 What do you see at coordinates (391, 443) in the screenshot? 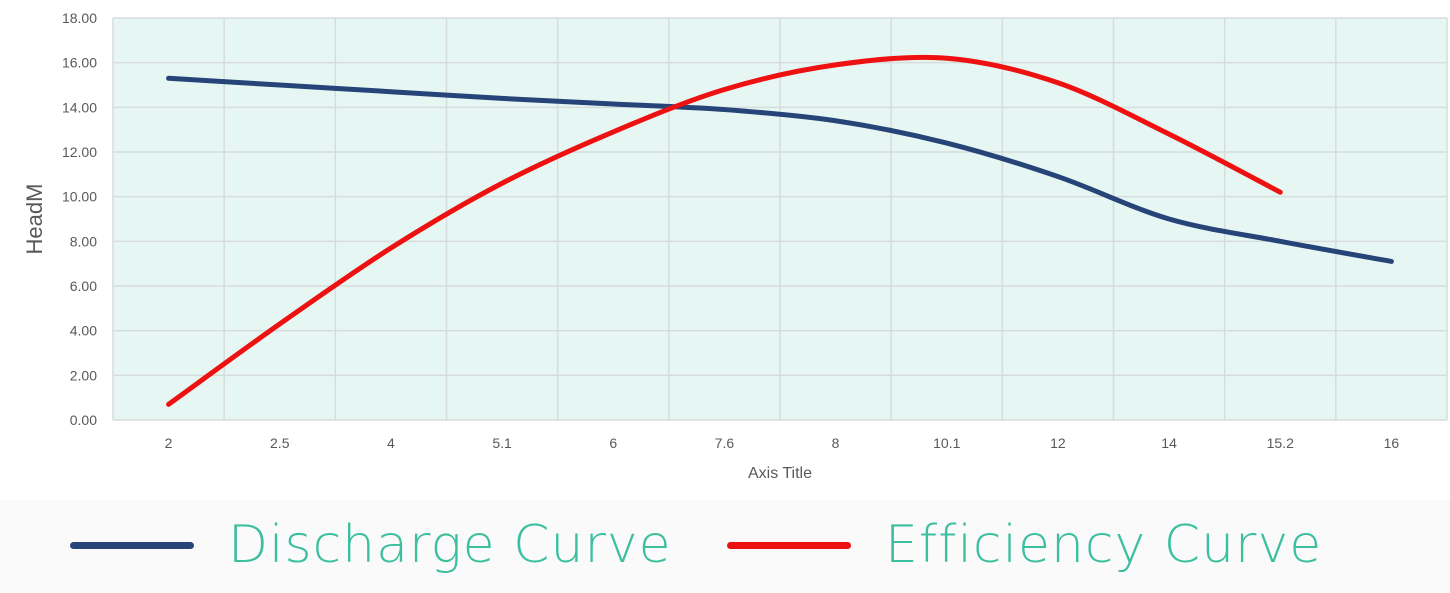
I see `x-tick-label: 4` at bounding box center [391, 443].